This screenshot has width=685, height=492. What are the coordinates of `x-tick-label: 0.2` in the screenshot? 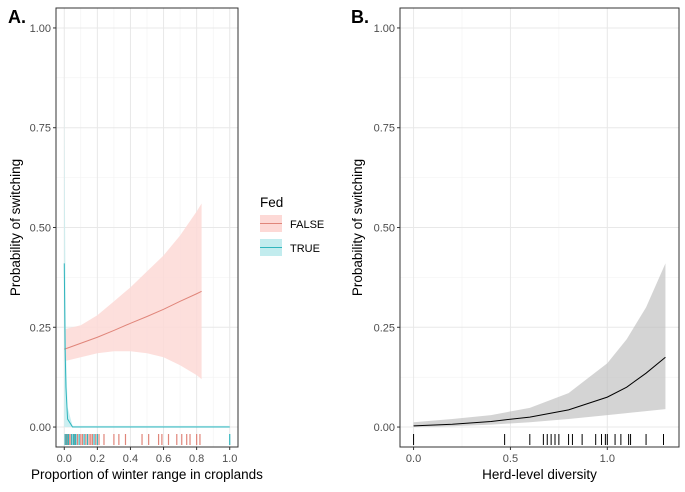 It's located at (97, 459).